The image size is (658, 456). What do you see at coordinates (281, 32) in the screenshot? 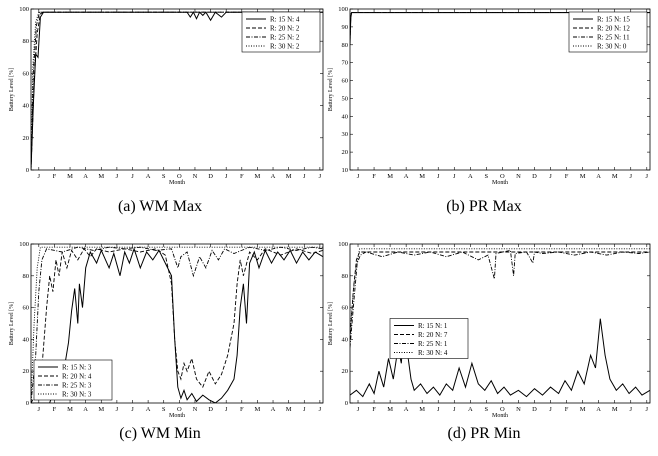
I see `legend: R: 15 N: 4R: 20 N: 2R: 25 N: 2R: 30 N: 2` at bounding box center [281, 32].